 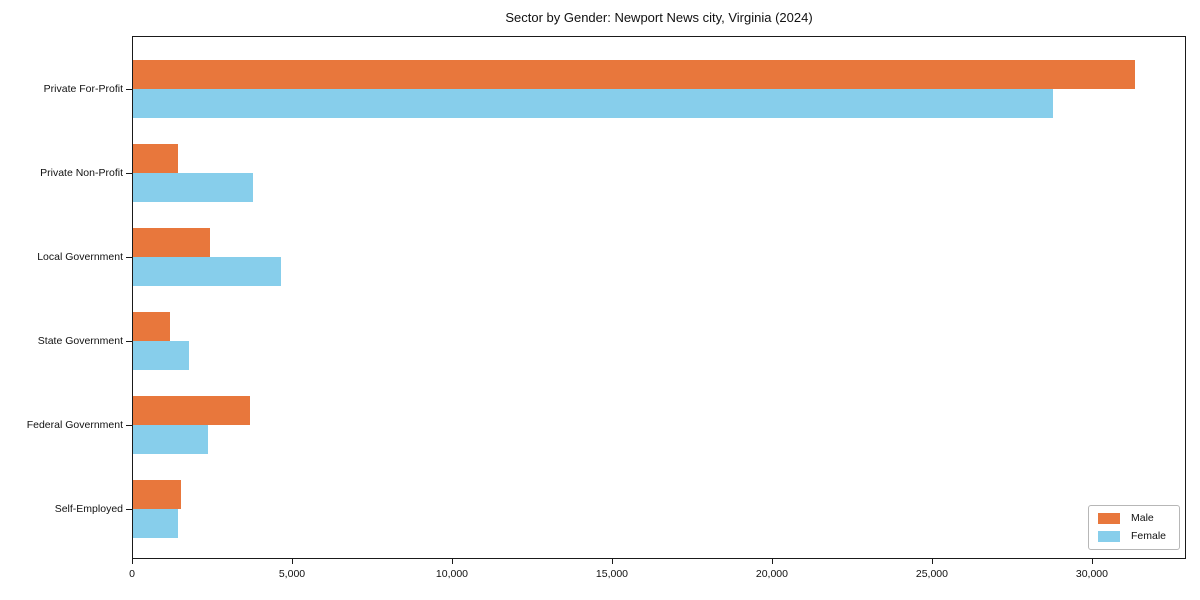 I want to click on female-bar-private-non-profit, so click(x=192, y=187).